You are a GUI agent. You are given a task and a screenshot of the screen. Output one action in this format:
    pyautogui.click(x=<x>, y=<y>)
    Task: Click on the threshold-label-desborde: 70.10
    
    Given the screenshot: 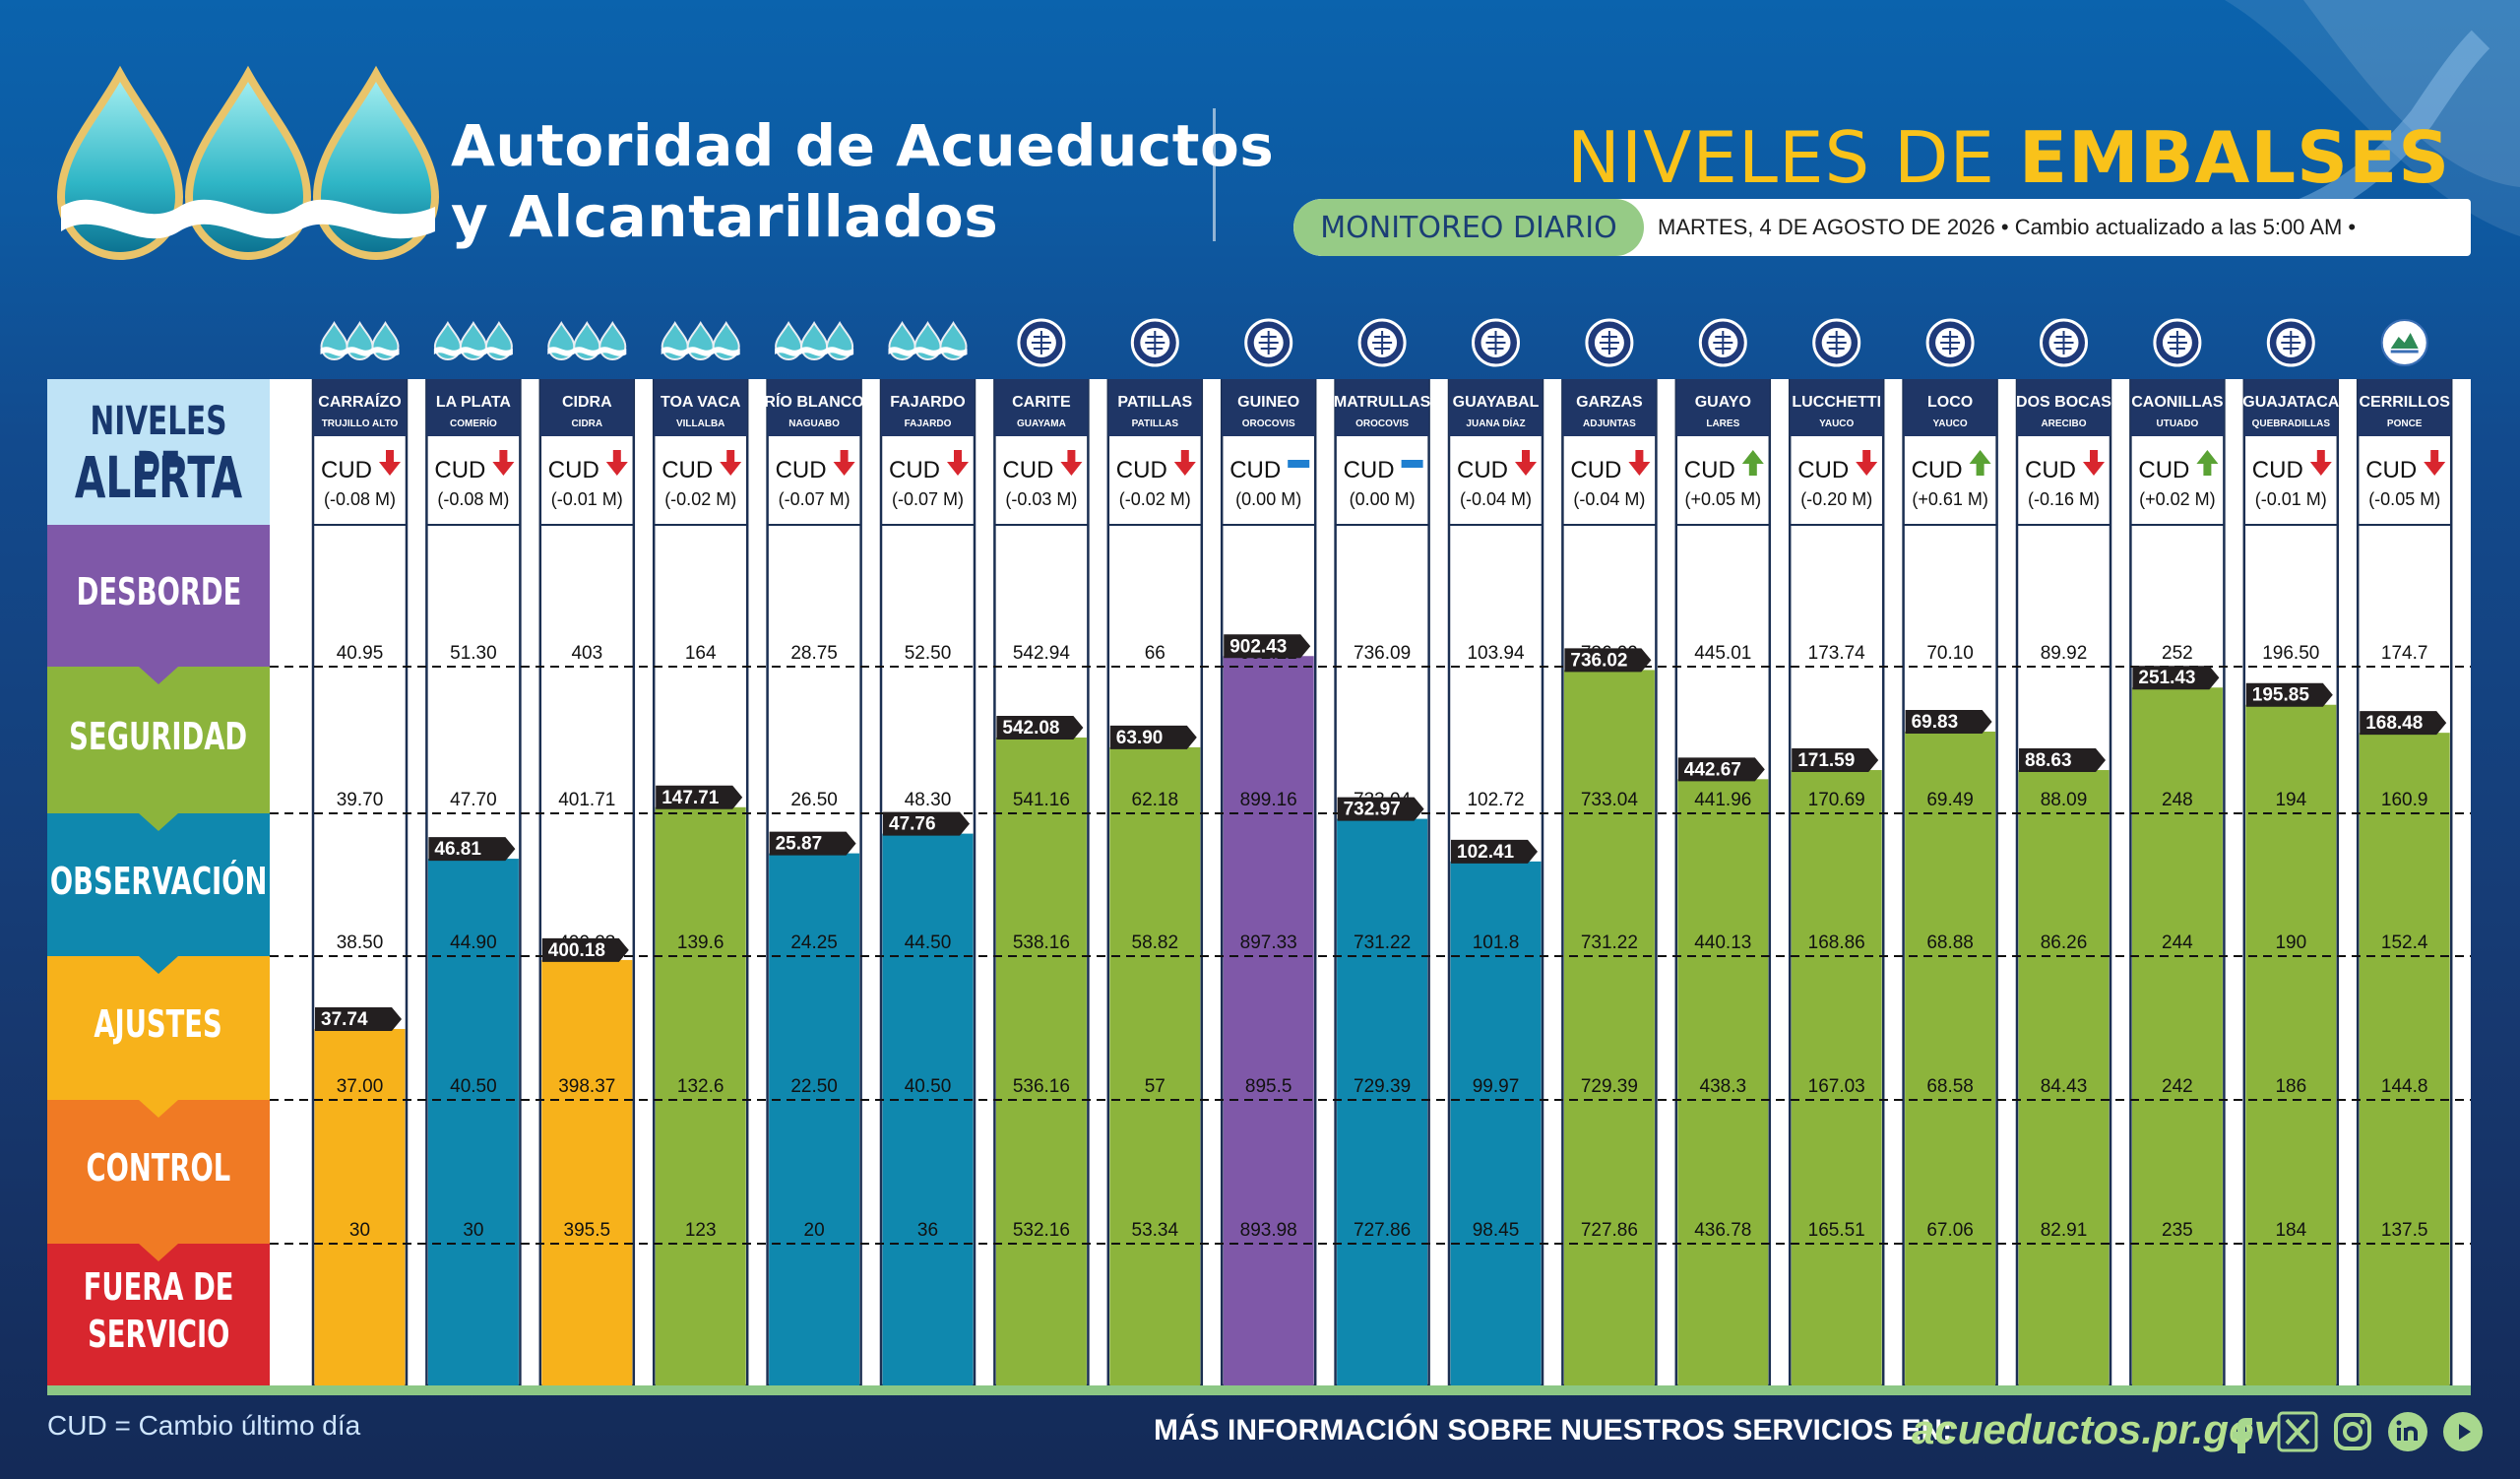 What is the action you would take?
    pyautogui.click(x=1950, y=654)
    